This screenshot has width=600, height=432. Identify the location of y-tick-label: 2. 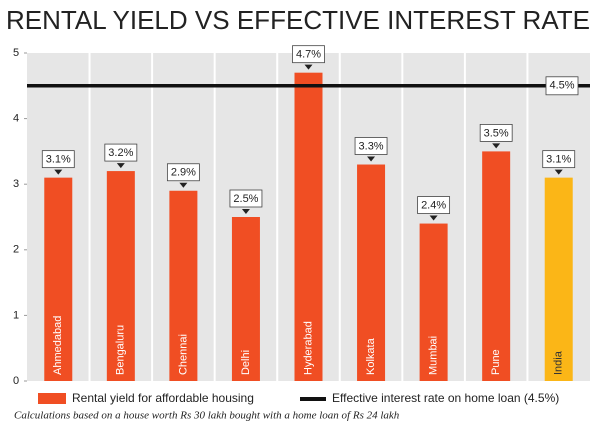
(16, 250).